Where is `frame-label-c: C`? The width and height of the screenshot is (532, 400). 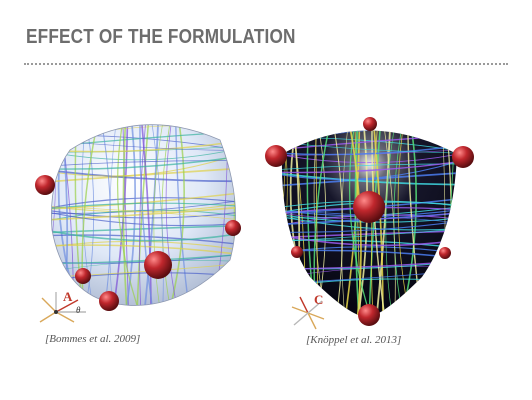 frame-label-c: C is located at coordinates (319, 299).